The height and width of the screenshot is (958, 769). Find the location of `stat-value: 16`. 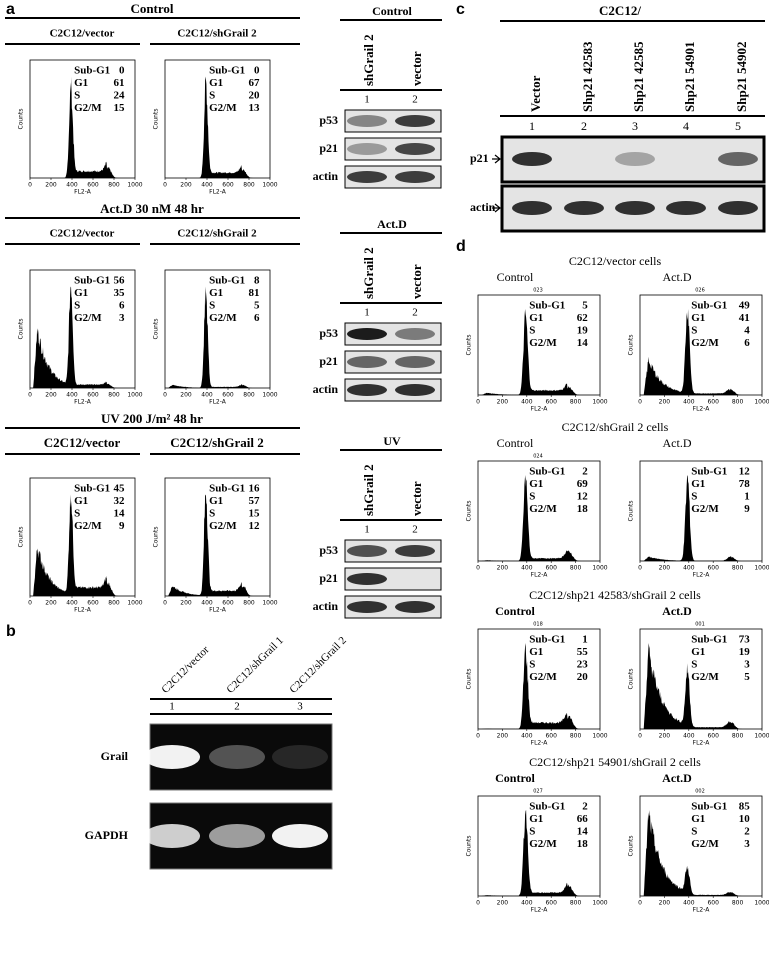

stat-value: 16 is located at coordinates (255, 489).